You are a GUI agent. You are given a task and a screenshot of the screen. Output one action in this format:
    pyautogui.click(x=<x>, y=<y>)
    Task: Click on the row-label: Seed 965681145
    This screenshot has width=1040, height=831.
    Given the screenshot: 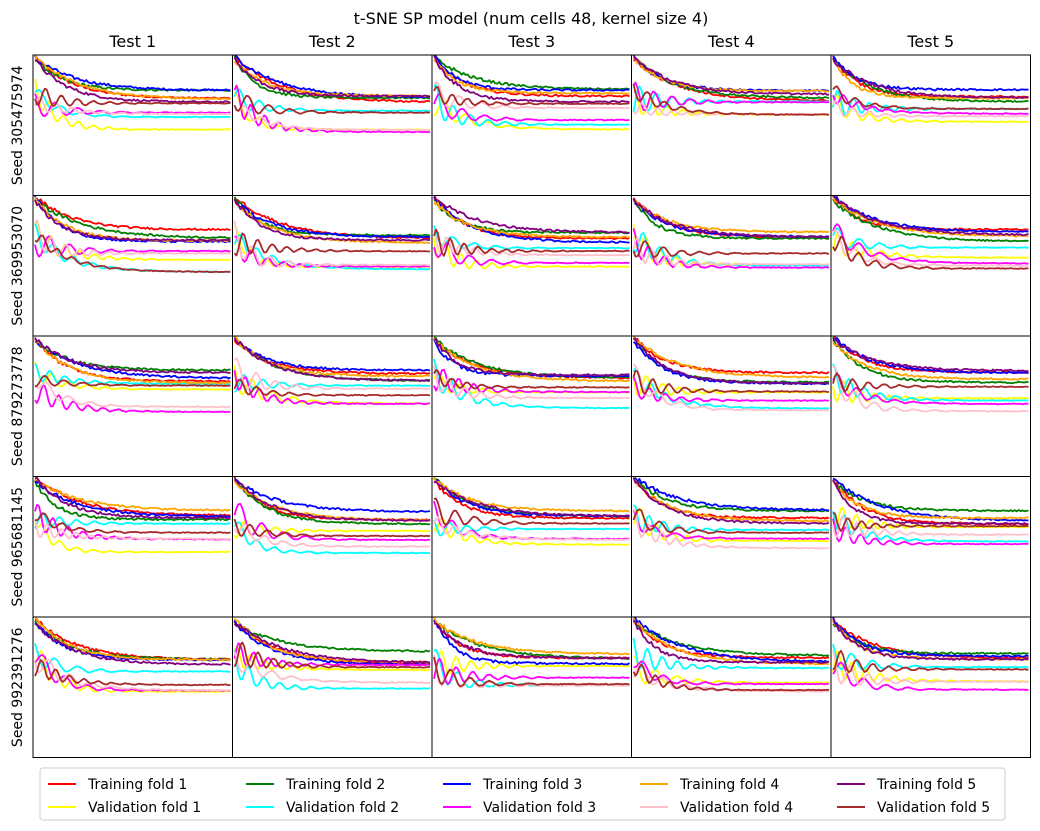 What is the action you would take?
    pyautogui.click(x=18, y=547)
    